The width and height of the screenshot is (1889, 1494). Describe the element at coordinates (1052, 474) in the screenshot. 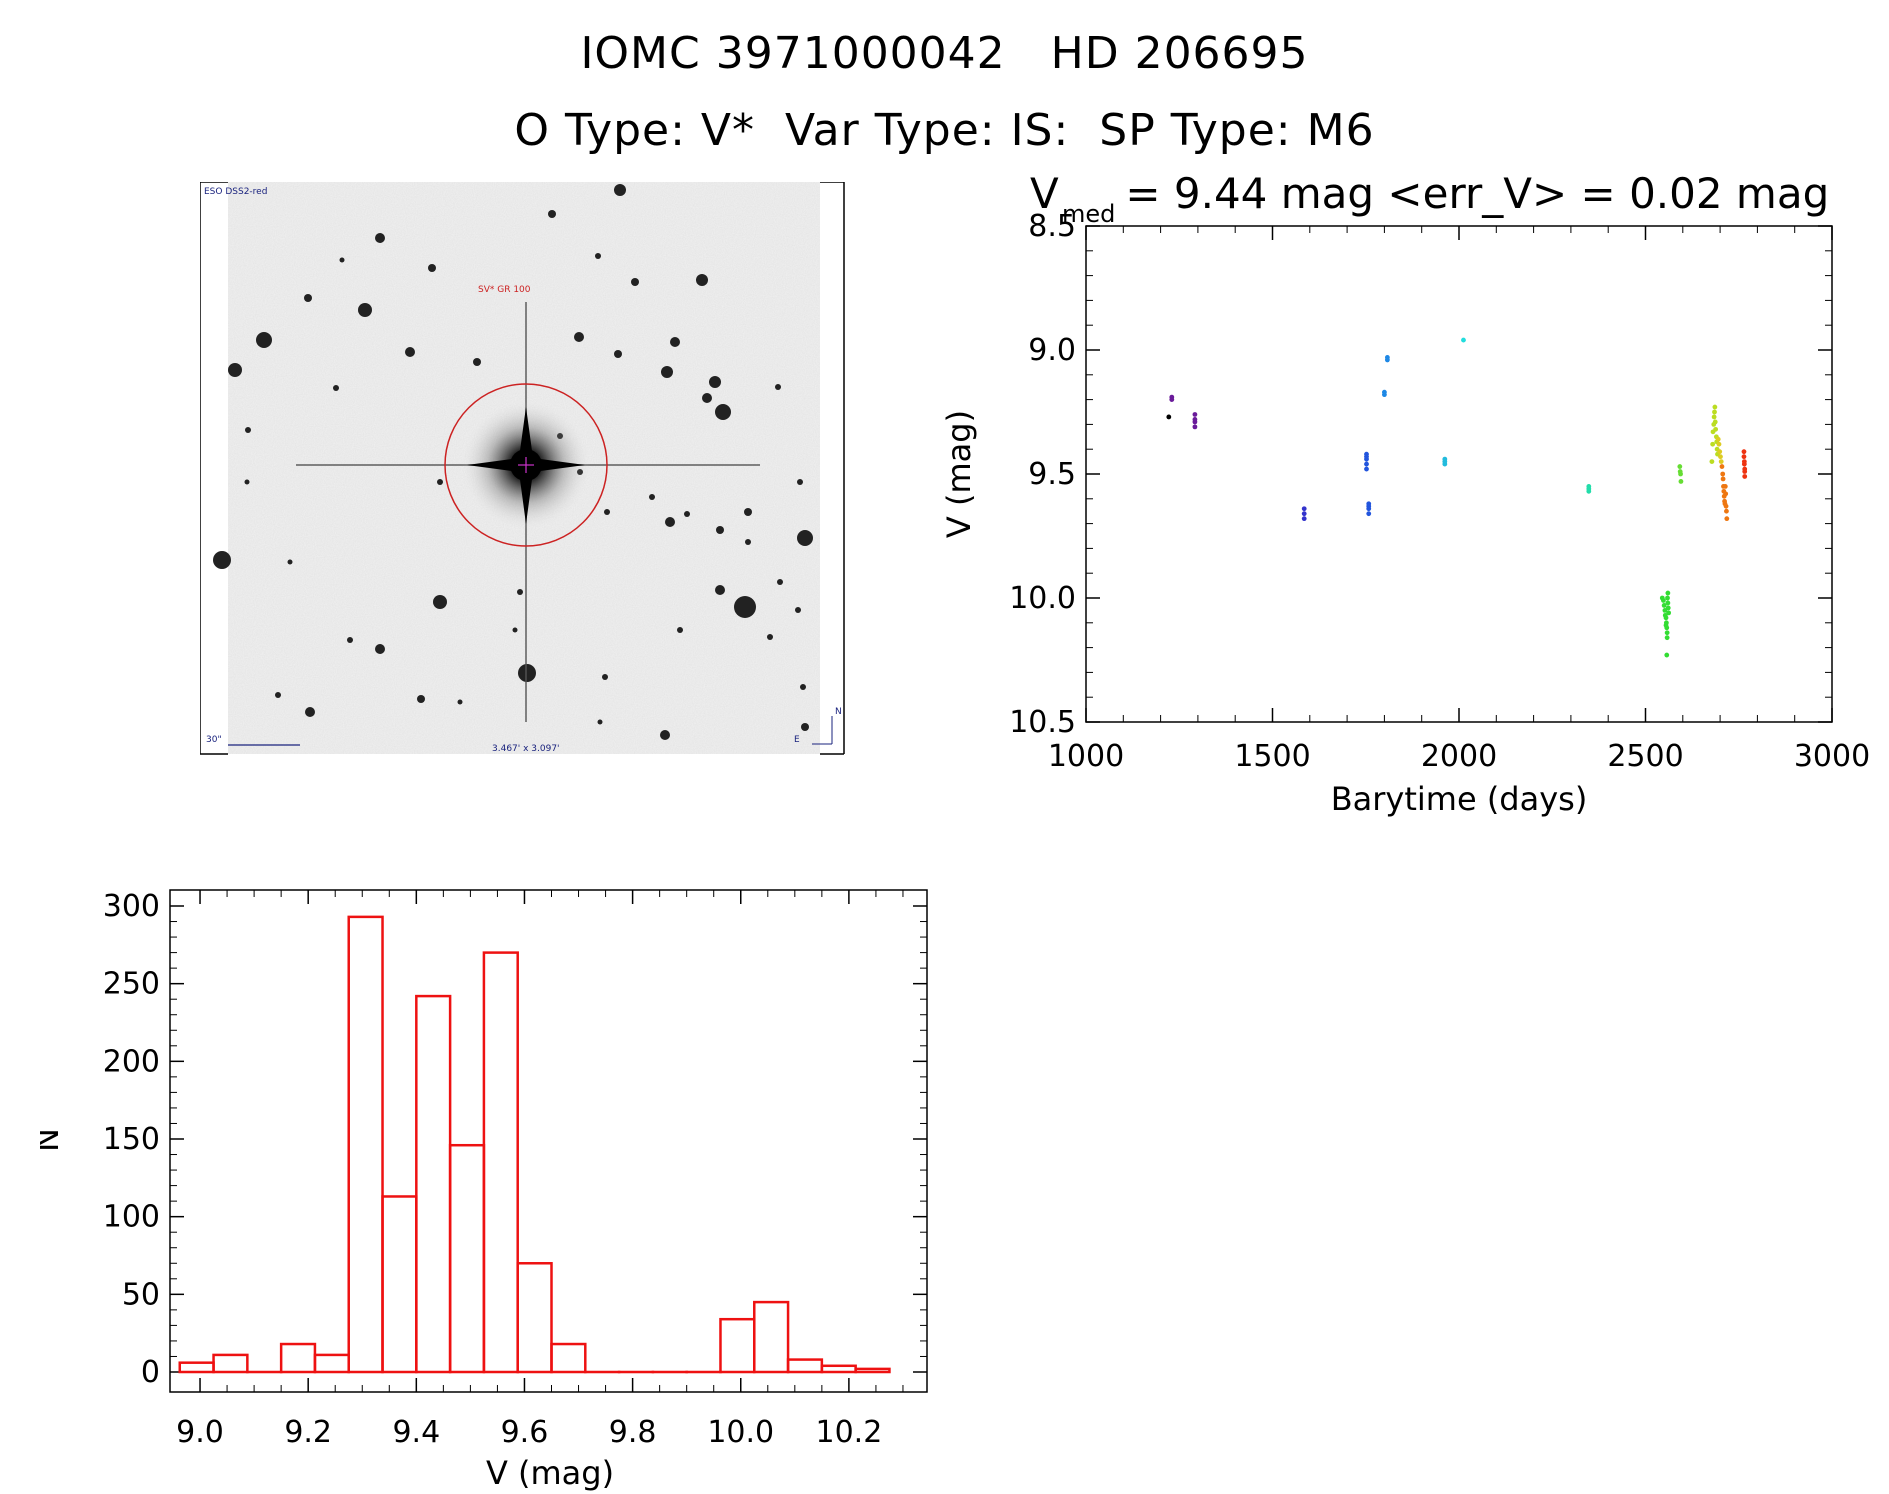

I see `lc-y-tick-label: 9.5` at that location.